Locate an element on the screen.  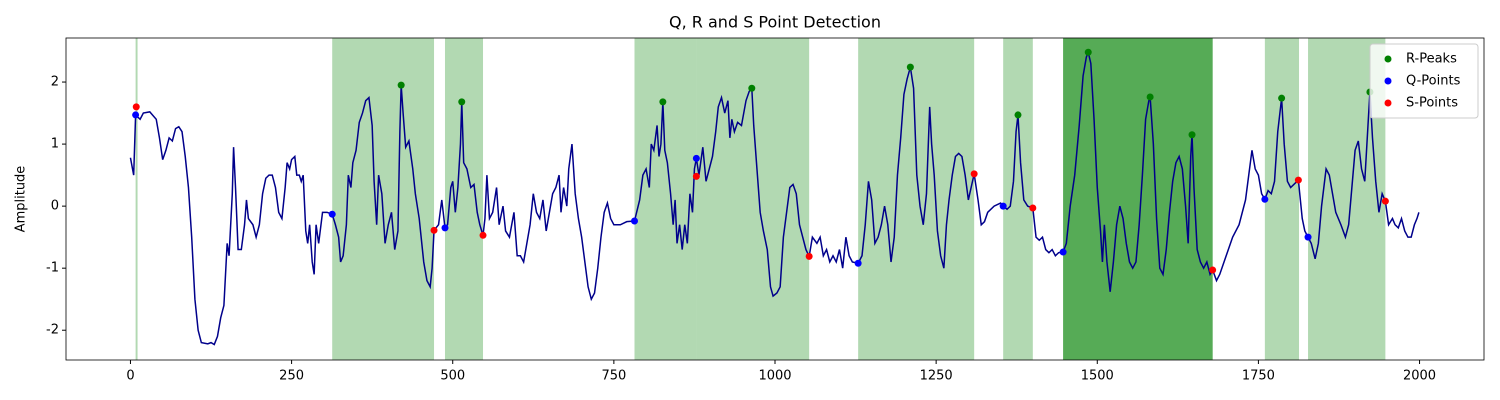
legend-box is located at coordinates (1424, 81).